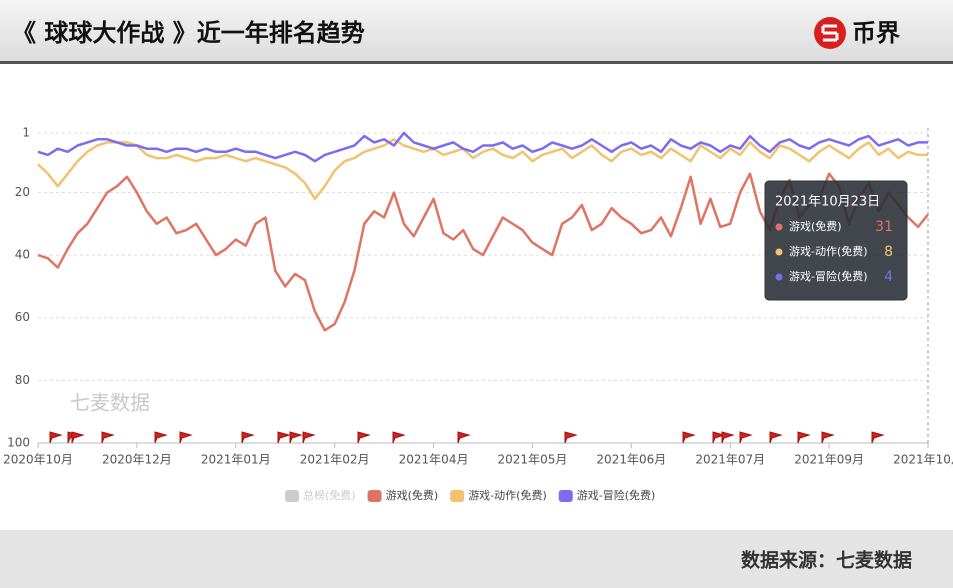 This screenshot has width=953, height=588. What do you see at coordinates (38, 460) in the screenshot?
I see `x-tick-label: 2020年10月` at bounding box center [38, 460].